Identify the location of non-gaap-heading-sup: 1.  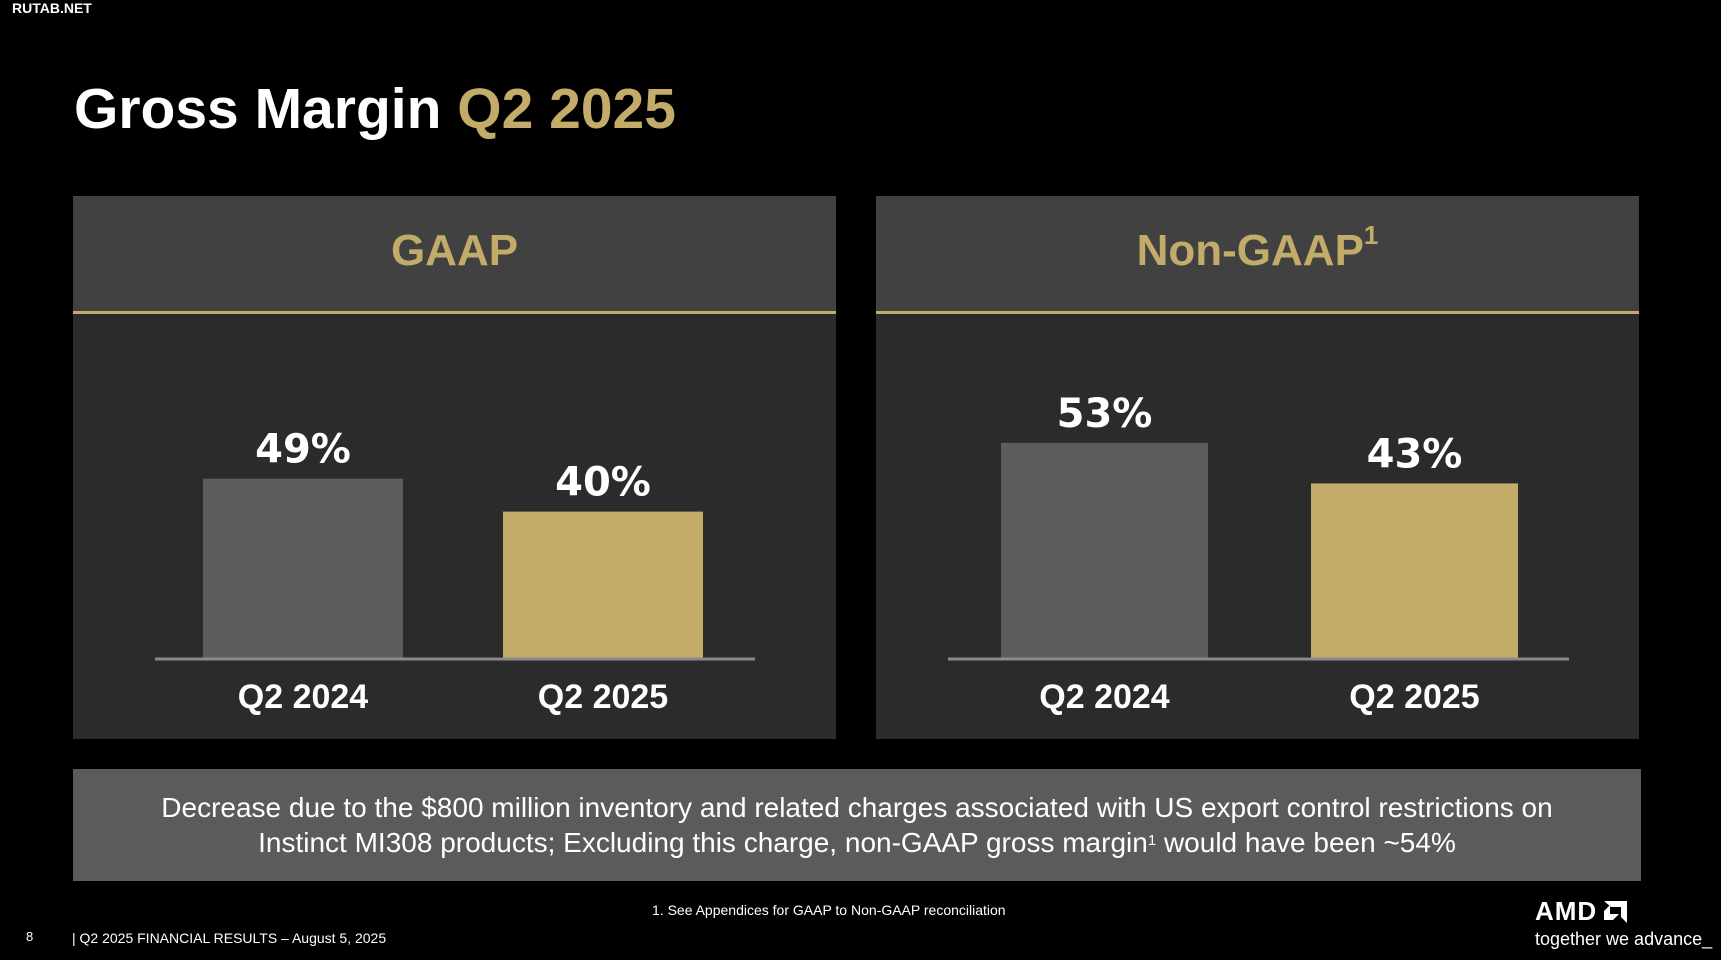
(1371, 234).